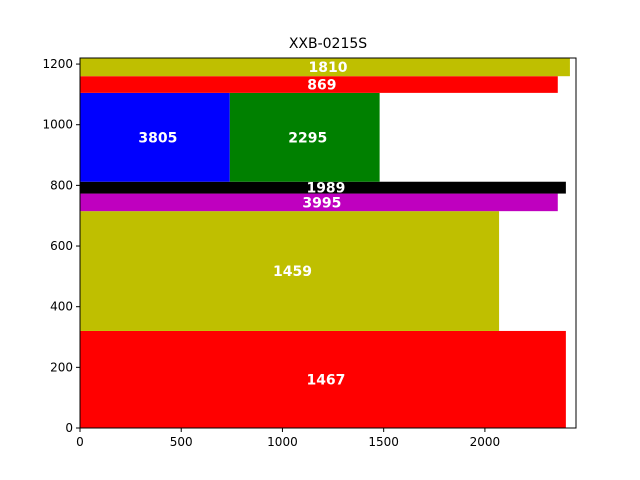 The height and width of the screenshot is (480, 640). I want to click on x-axis: 0 500 1000 1500 2000, so click(288, 438).